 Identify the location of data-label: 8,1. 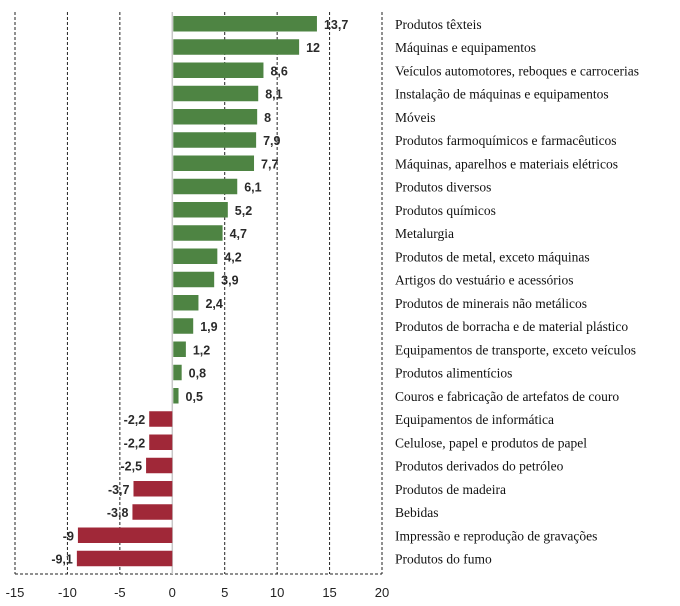
(273, 95).